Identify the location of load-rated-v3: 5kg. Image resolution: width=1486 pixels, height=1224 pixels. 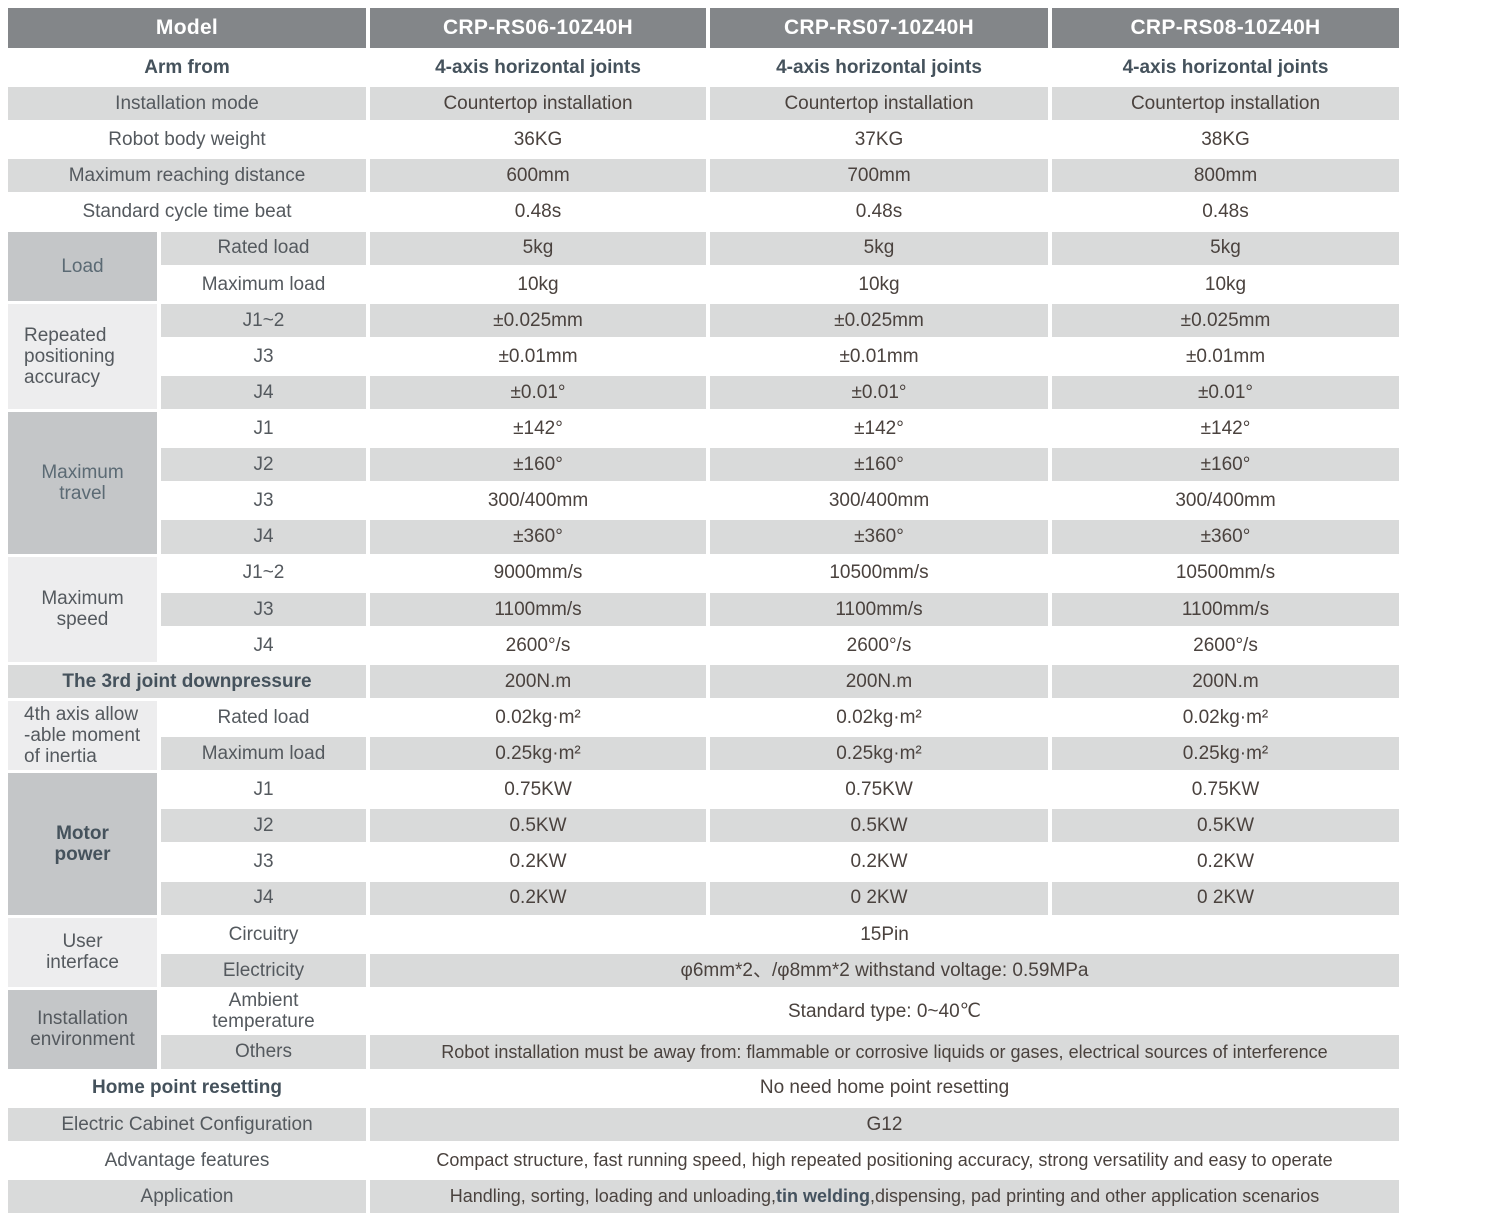
(1225, 248).